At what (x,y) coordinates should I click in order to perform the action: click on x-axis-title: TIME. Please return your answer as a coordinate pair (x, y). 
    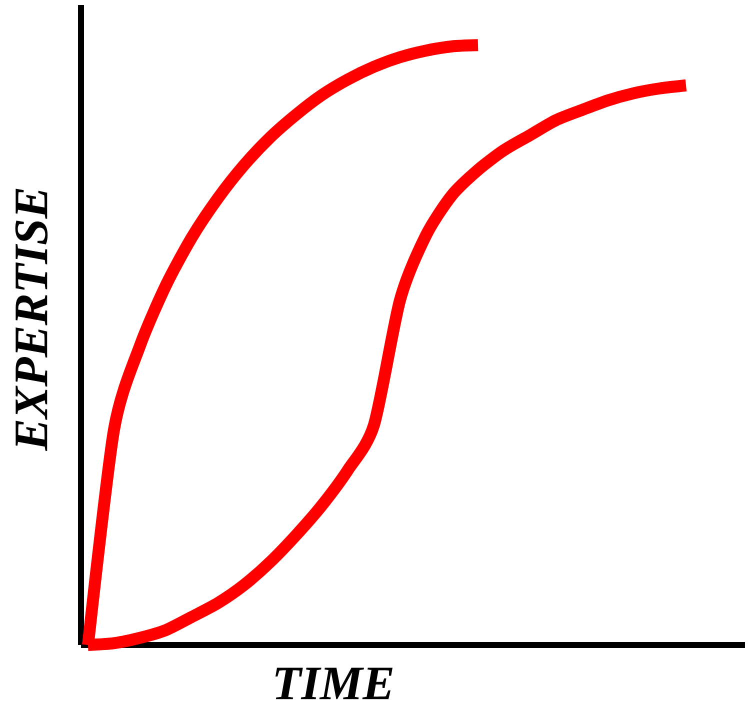
    Looking at the image, I should click on (333, 684).